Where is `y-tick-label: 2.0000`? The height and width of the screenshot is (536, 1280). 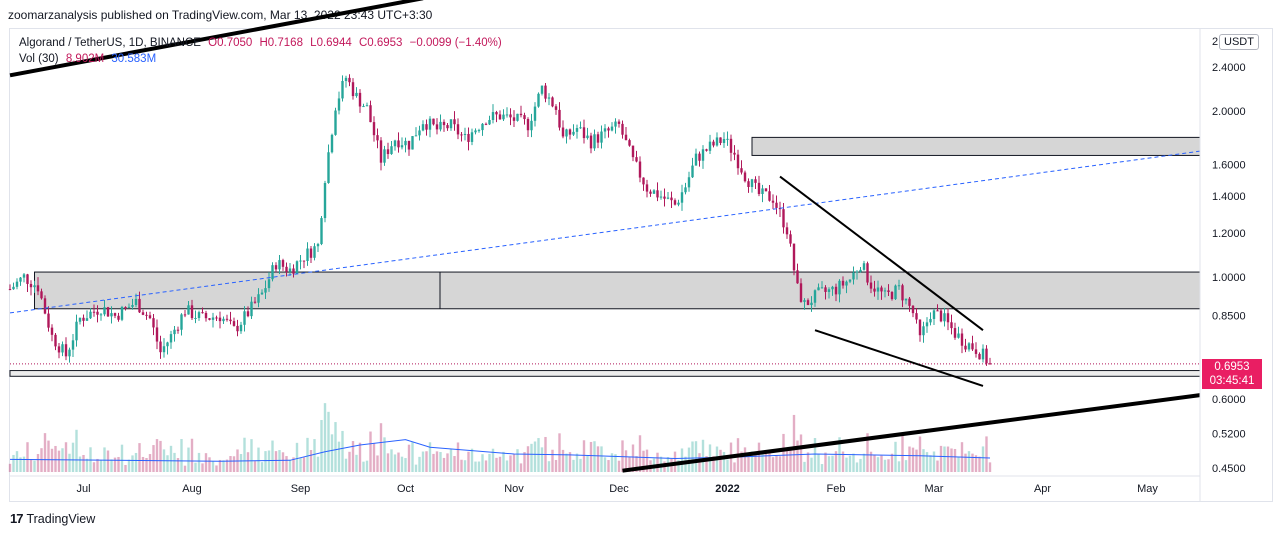 y-tick-label: 2.0000 is located at coordinates (1229, 112).